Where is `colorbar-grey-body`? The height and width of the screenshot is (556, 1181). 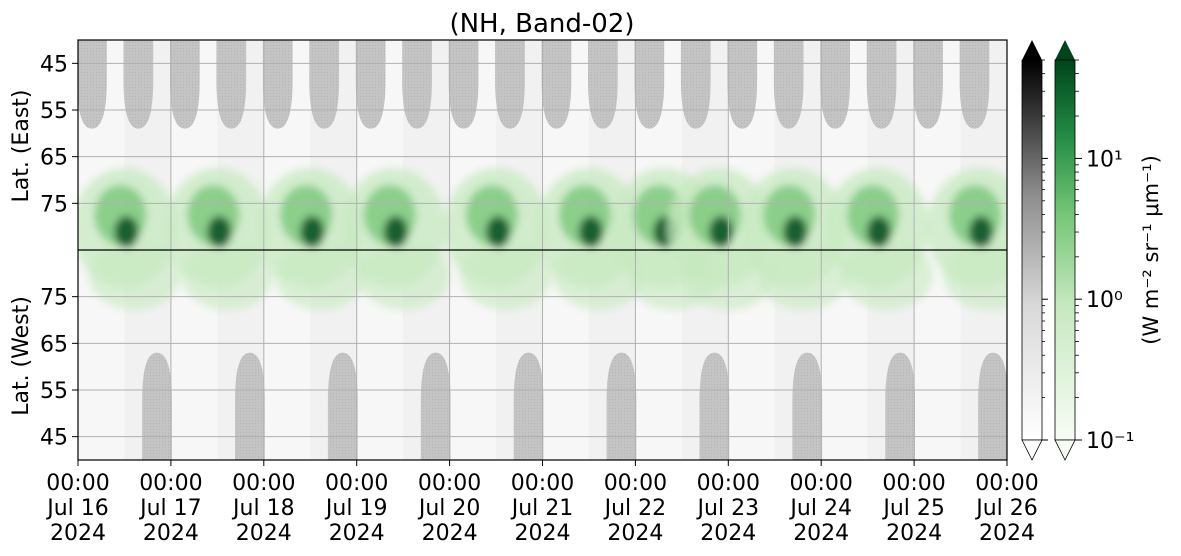
colorbar-grey-body is located at coordinates (1032, 250).